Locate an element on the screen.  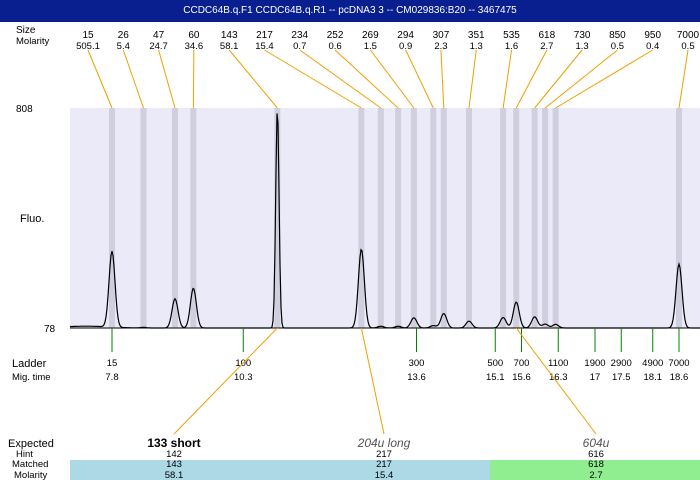
peak-molarity-label: 15.4 is located at coordinates (264, 46).